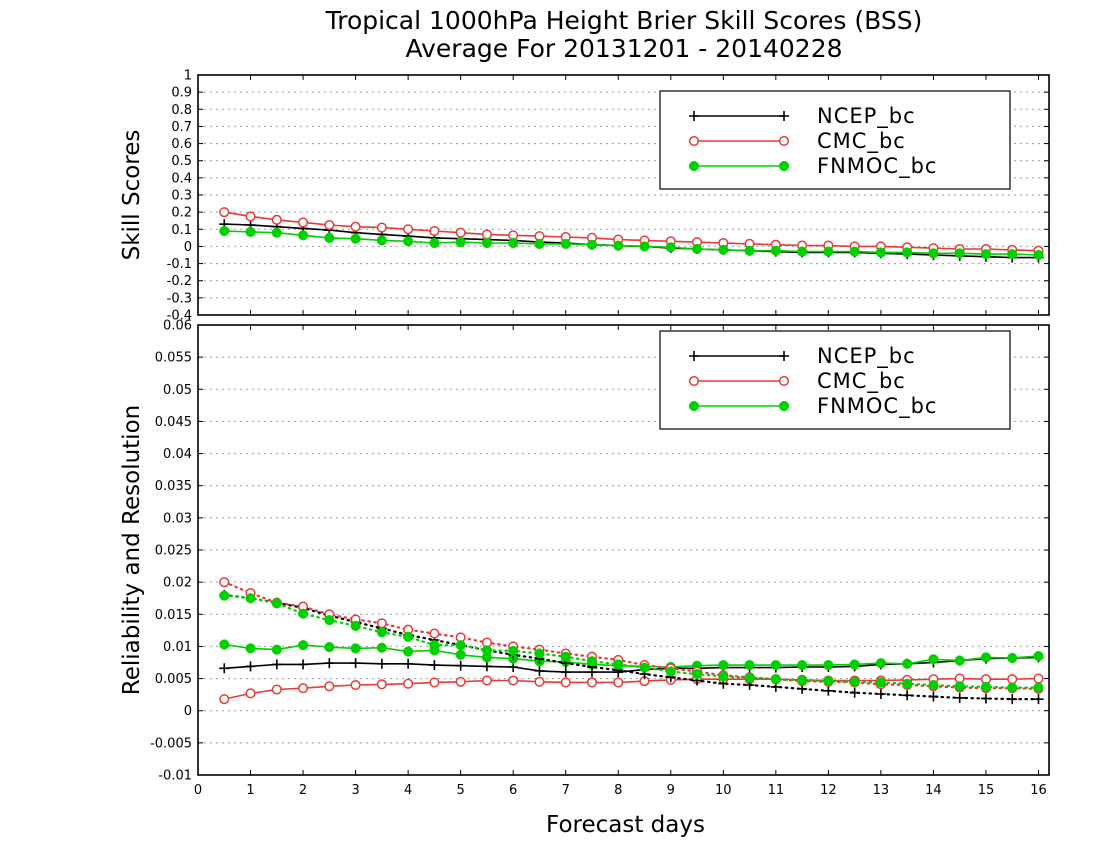 Image resolution: width=1100 pixels, height=850 pixels. What do you see at coordinates (631, 641) in the screenshot?
I see `series-FNMOC_bc-dotted` at bounding box center [631, 641].